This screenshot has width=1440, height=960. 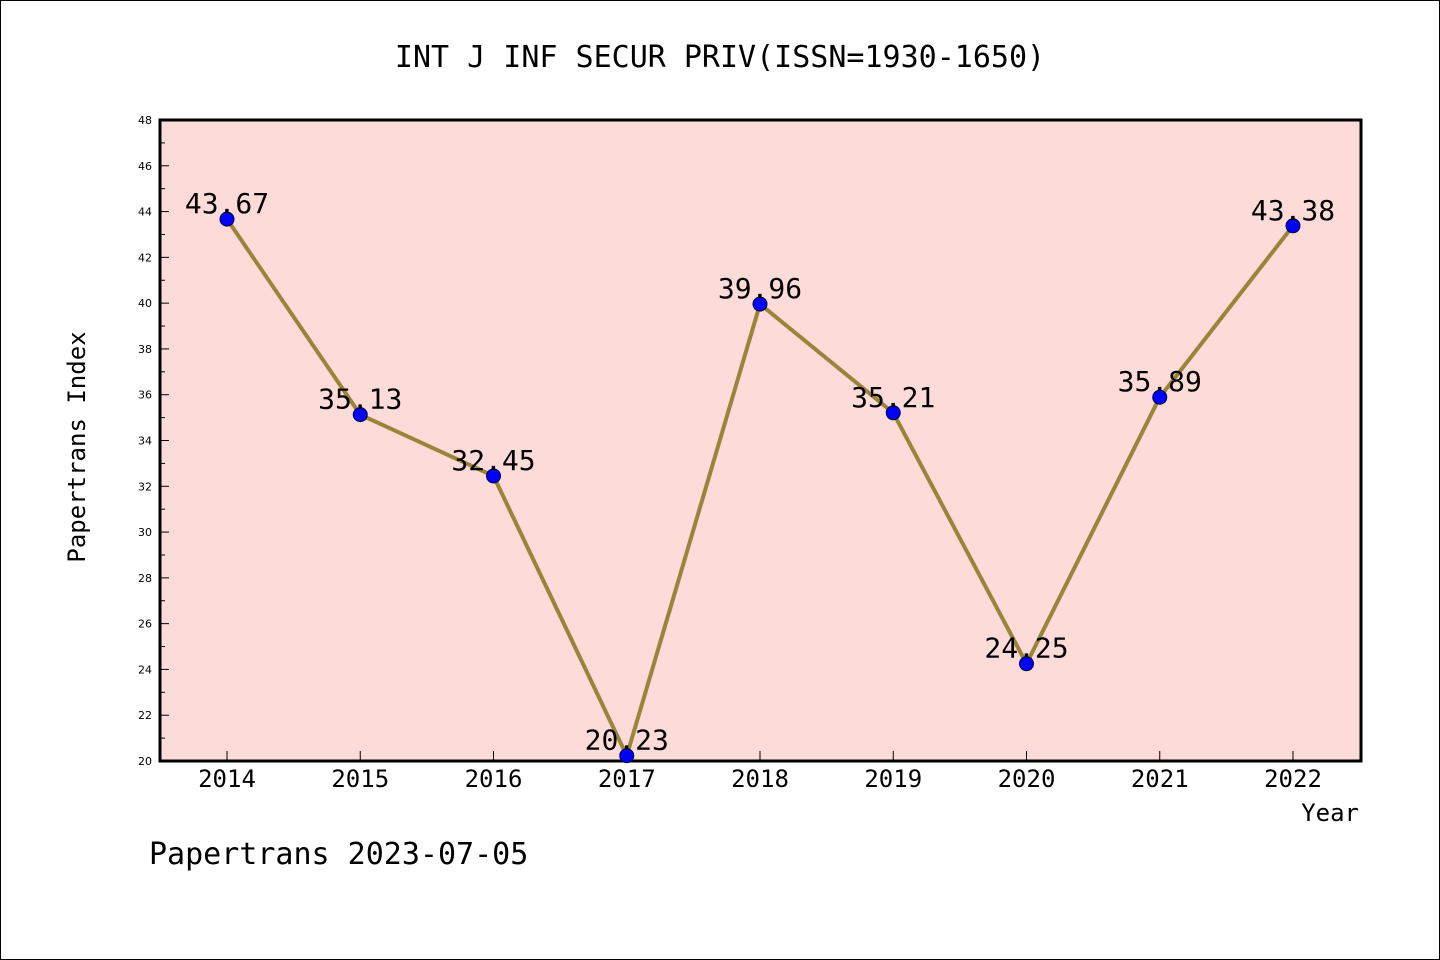 I want to click on y-tick-label: 36, so click(x=145, y=395).